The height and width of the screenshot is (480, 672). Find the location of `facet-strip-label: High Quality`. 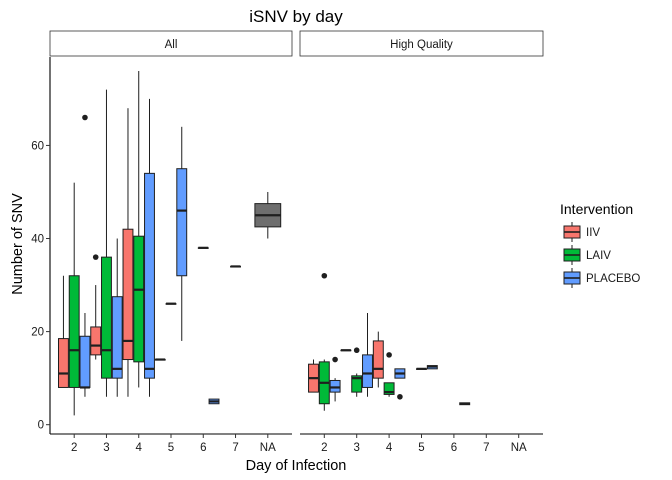

facet-strip-label: High Quality is located at coordinates (421, 45).